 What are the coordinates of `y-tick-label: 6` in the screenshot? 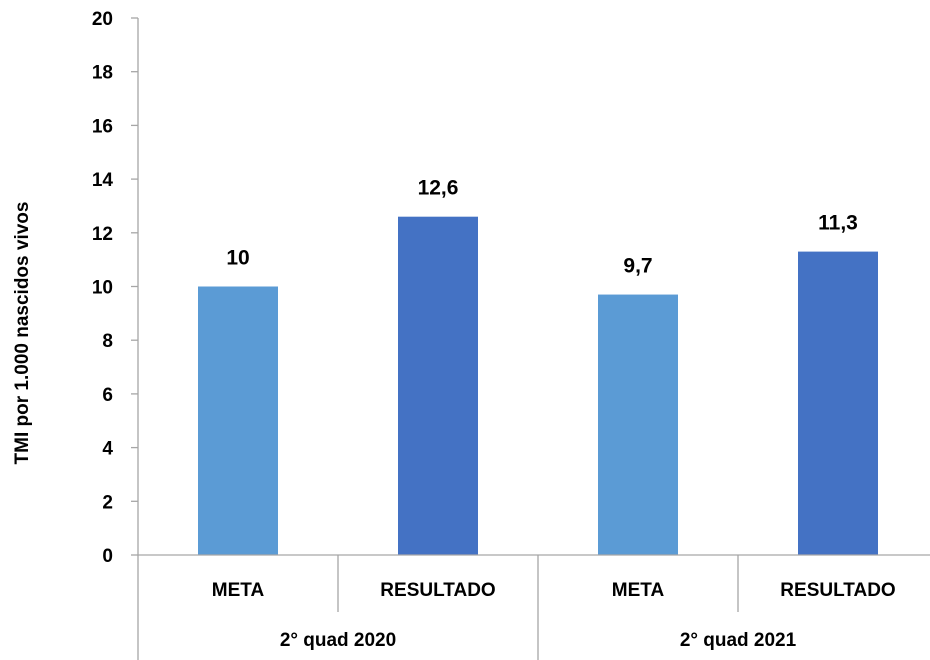 It's located at (107, 395).